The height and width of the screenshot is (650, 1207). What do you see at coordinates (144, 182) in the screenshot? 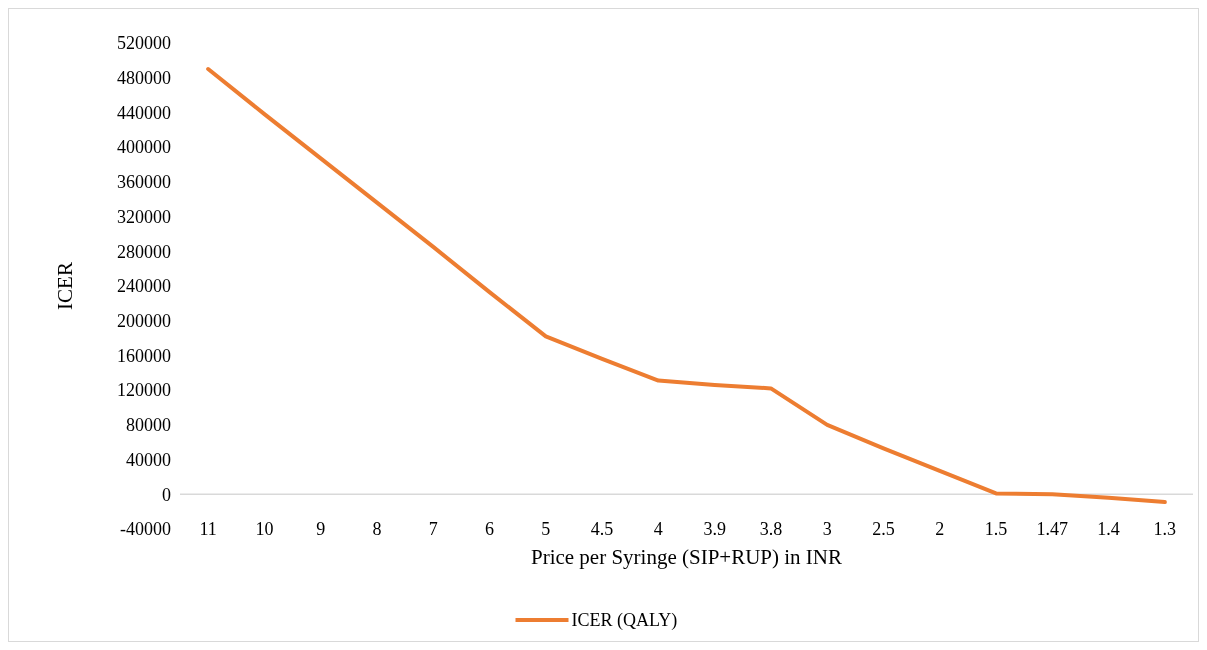
I see `y-tick-label: 360000` at bounding box center [144, 182].